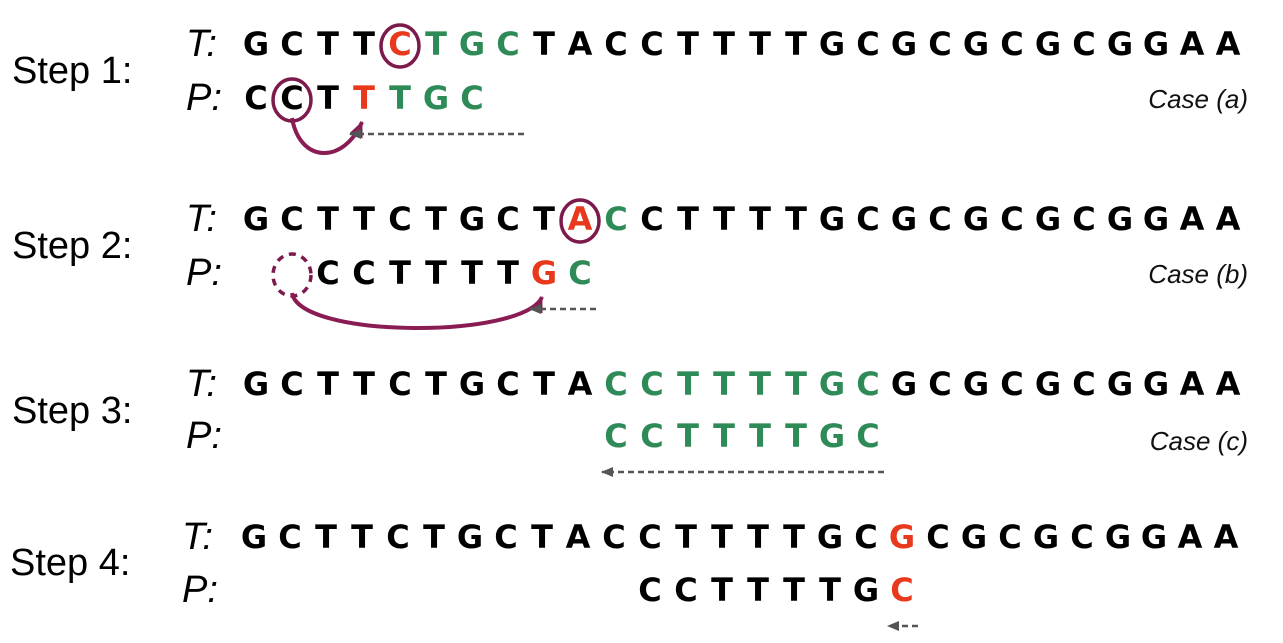 Image resolution: width=1283 pixels, height=643 pixels. I want to click on case-label: Case (b), so click(1198, 274).